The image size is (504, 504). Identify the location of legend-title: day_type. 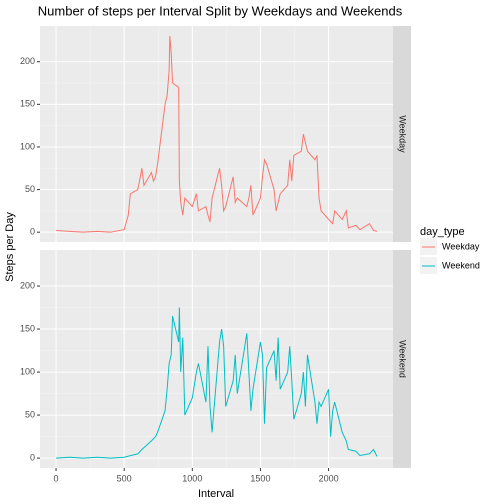
(442, 232).